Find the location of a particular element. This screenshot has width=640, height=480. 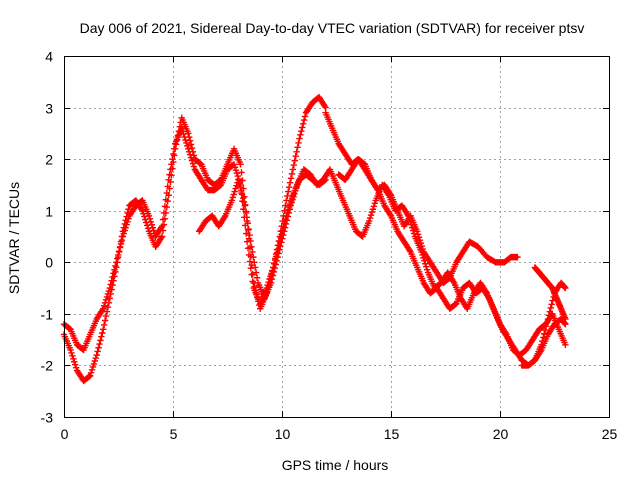

data-series-track-c is located at coordinates (303, 234).